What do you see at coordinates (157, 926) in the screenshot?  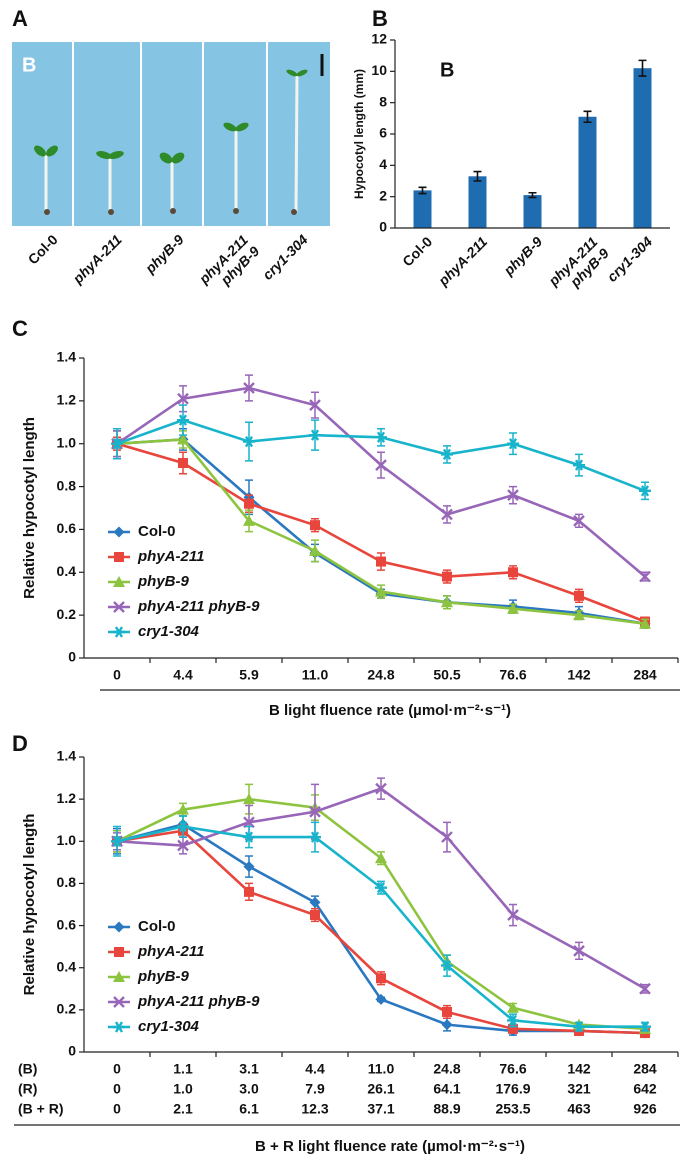 I see `legend-label: Col-0` at bounding box center [157, 926].